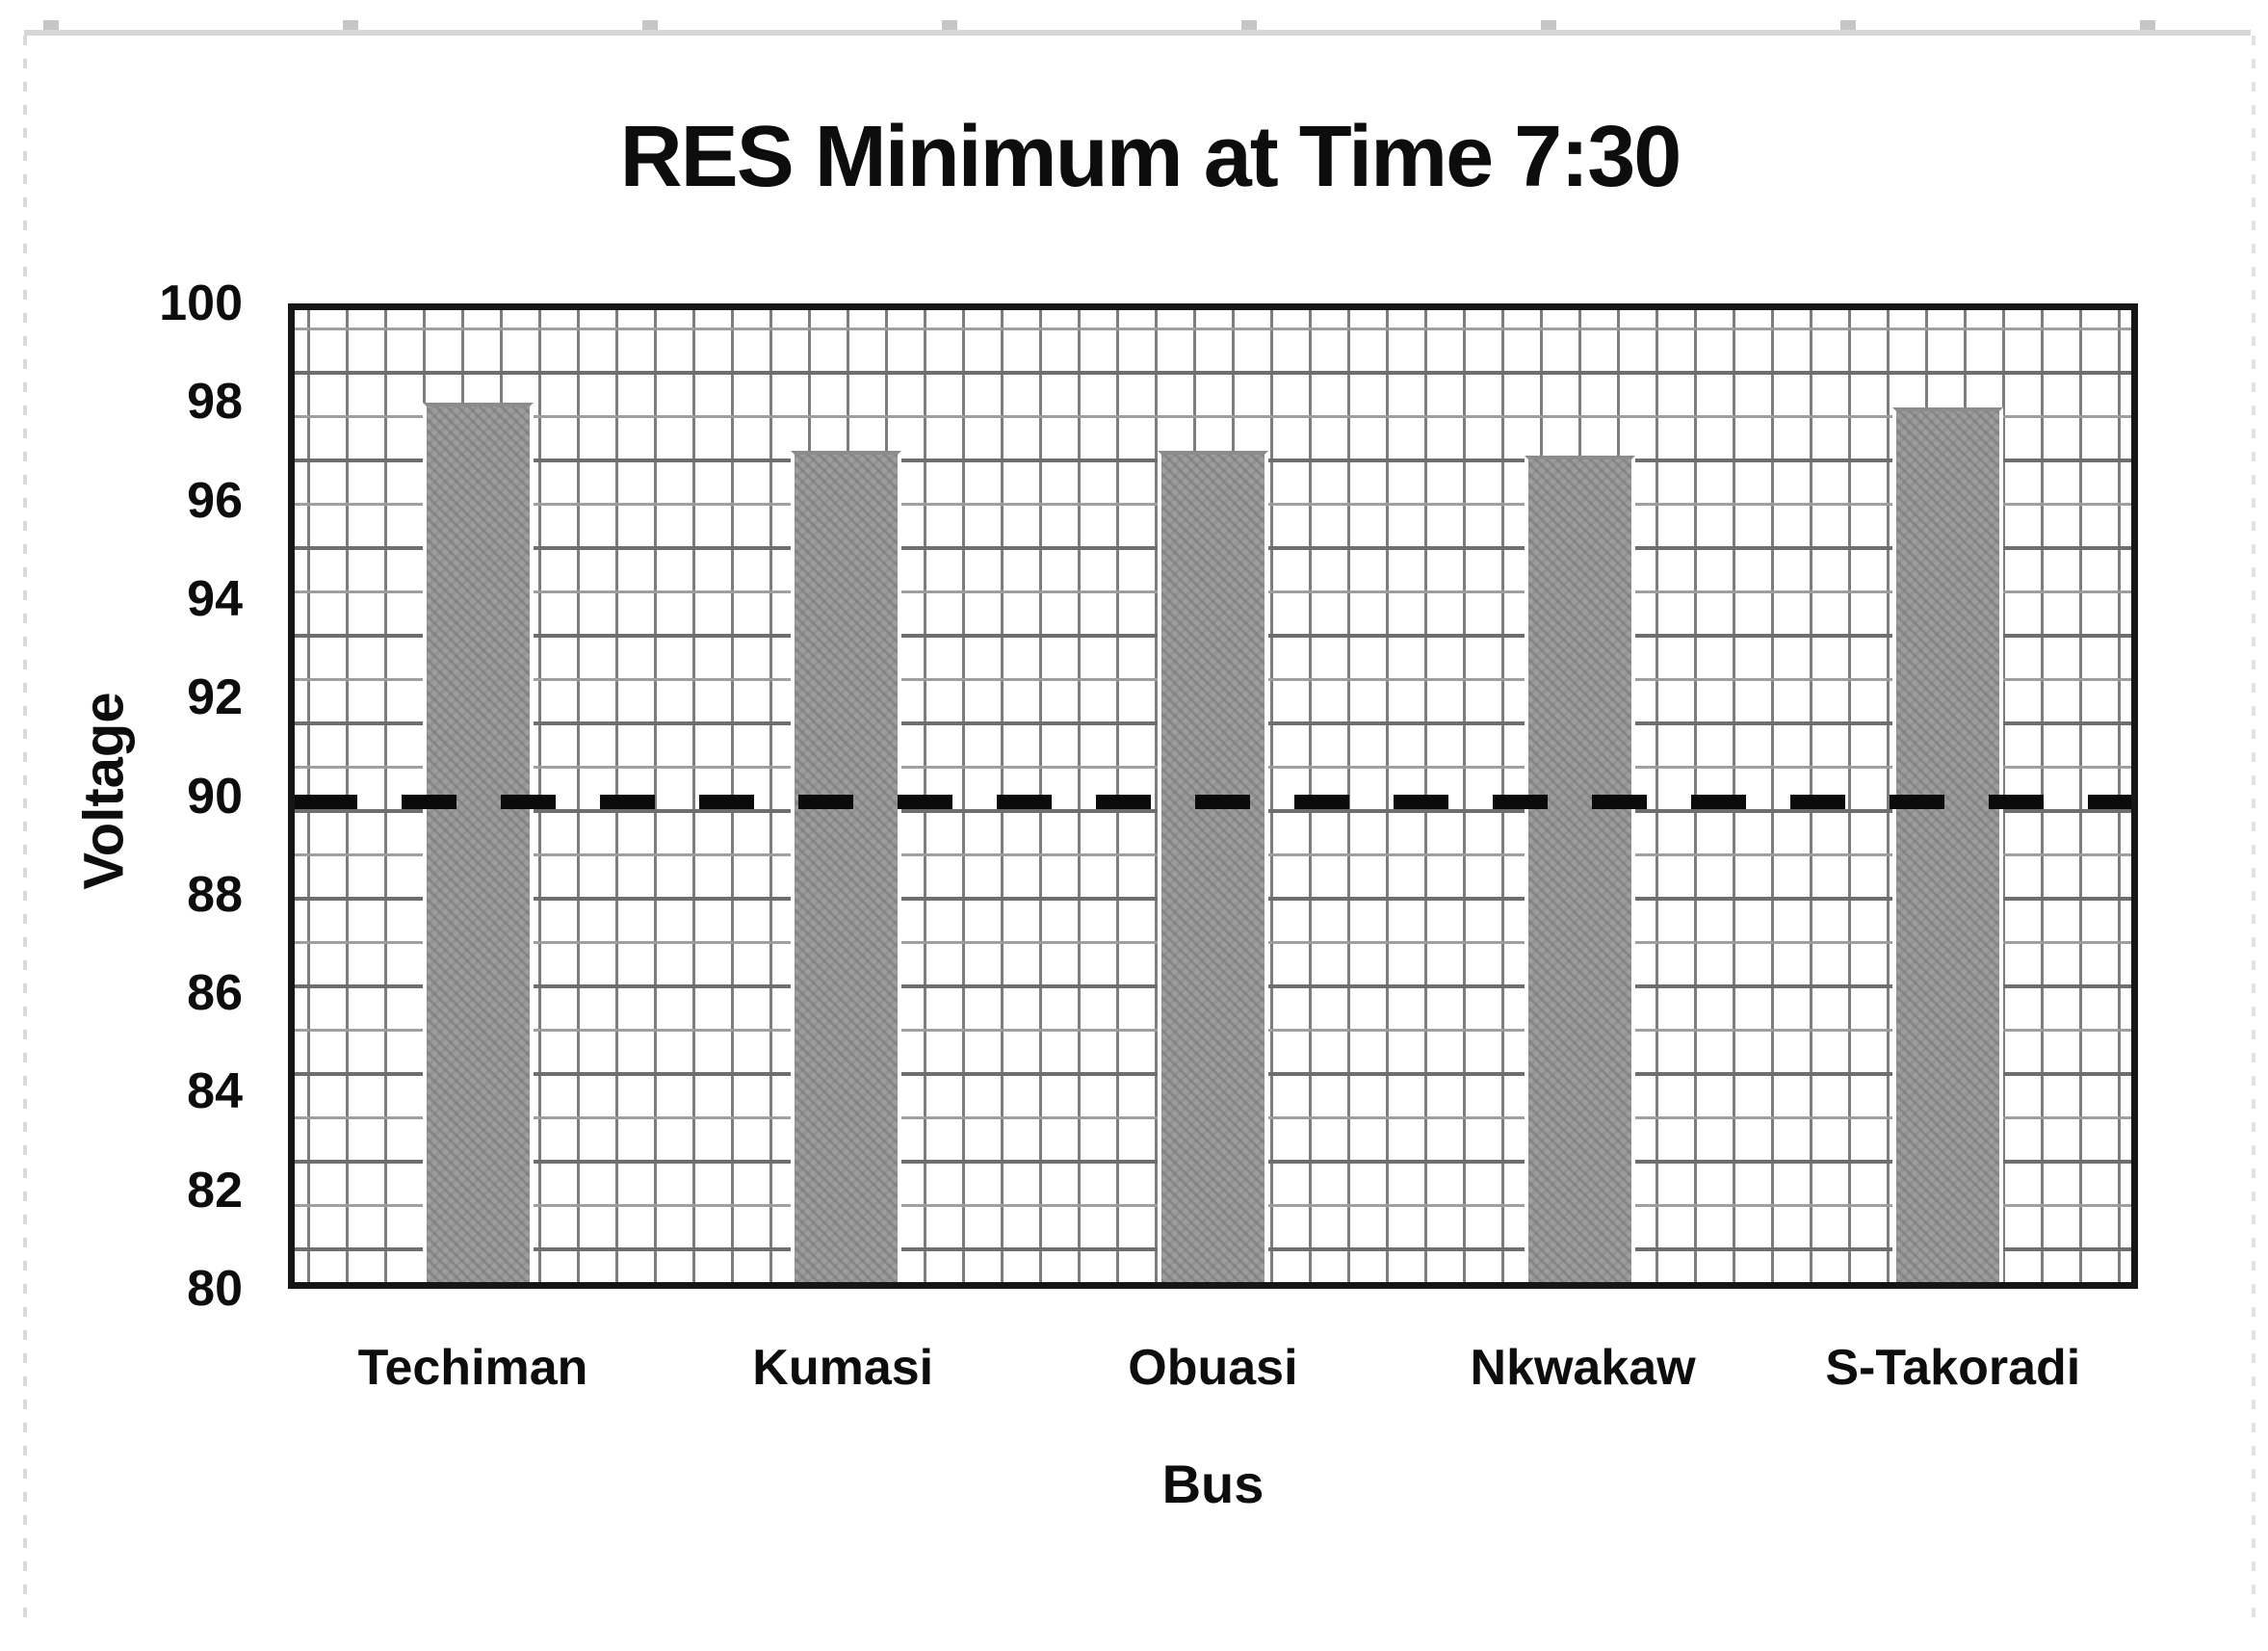 Image resolution: width=2268 pixels, height=1651 pixels. What do you see at coordinates (215, 894) in the screenshot?
I see `y-tick-label: 88` at bounding box center [215, 894].